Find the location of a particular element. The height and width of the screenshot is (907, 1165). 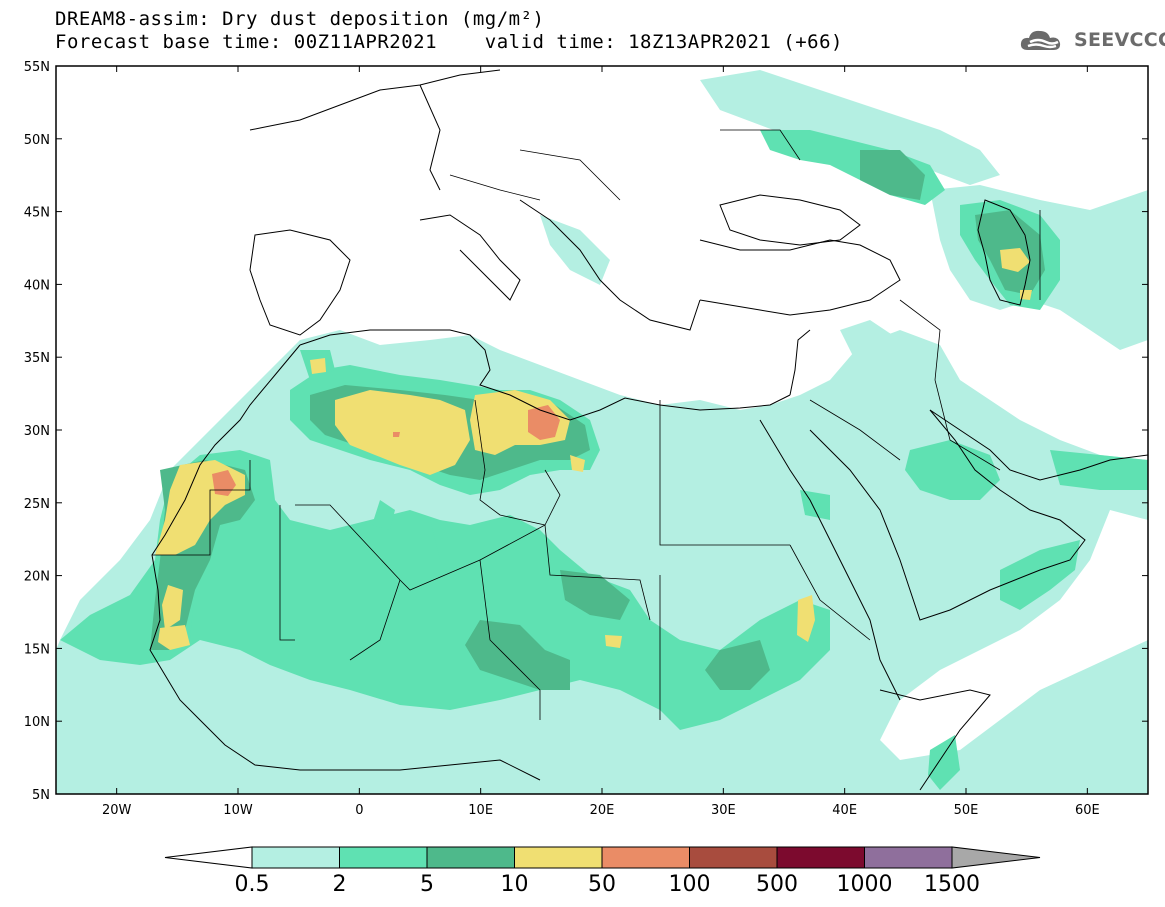

logo-text: SEEVCCC is located at coordinates (1119, 40).